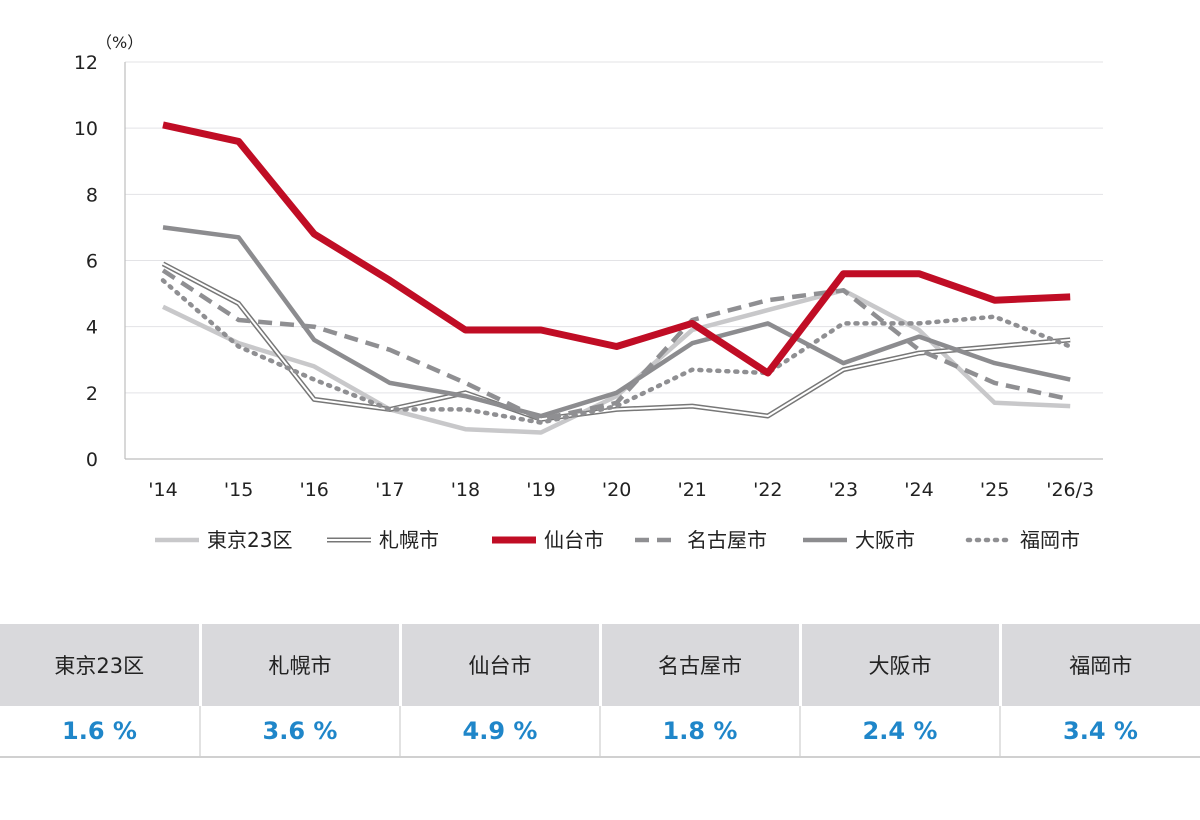 Image resolution: width=1200 pixels, height=820 pixels. Describe the element at coordinates (92, 394) in the screenshot. I see `y-tick-label: 2` at that location.